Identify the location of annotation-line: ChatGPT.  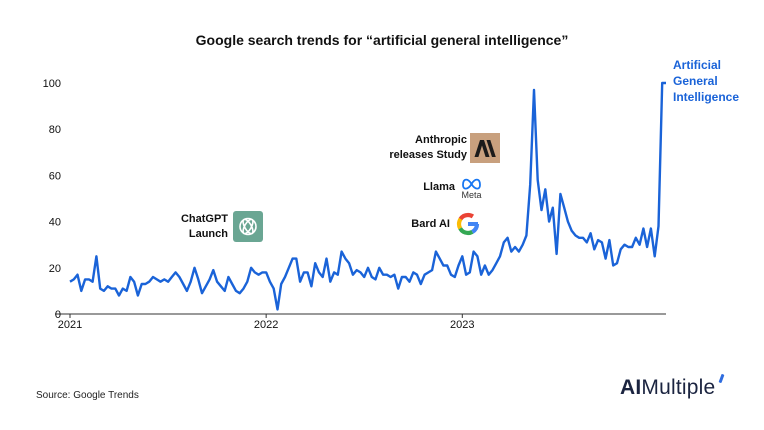
(204, 219).